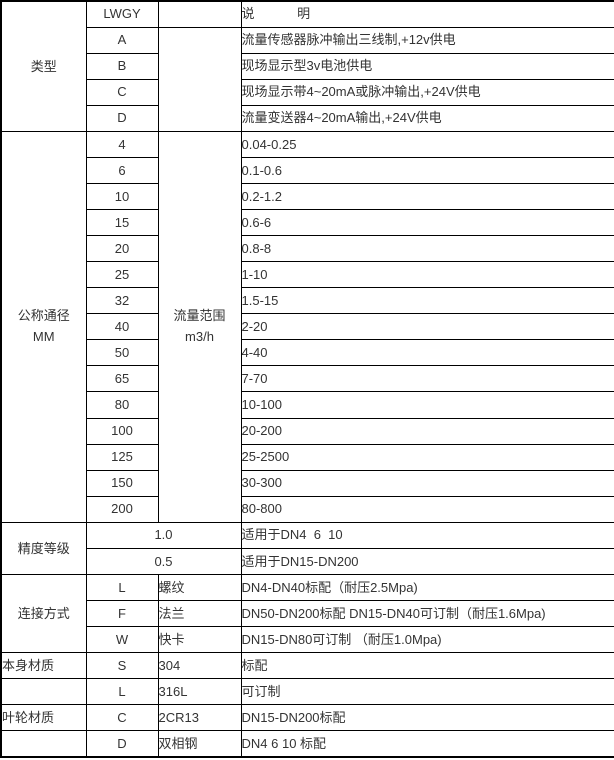 The width and height of the screenshot is (614, 760). I want to click on table-row-accuracy-2: 0.5 适用于DN15-DN200, so click(307, 561).